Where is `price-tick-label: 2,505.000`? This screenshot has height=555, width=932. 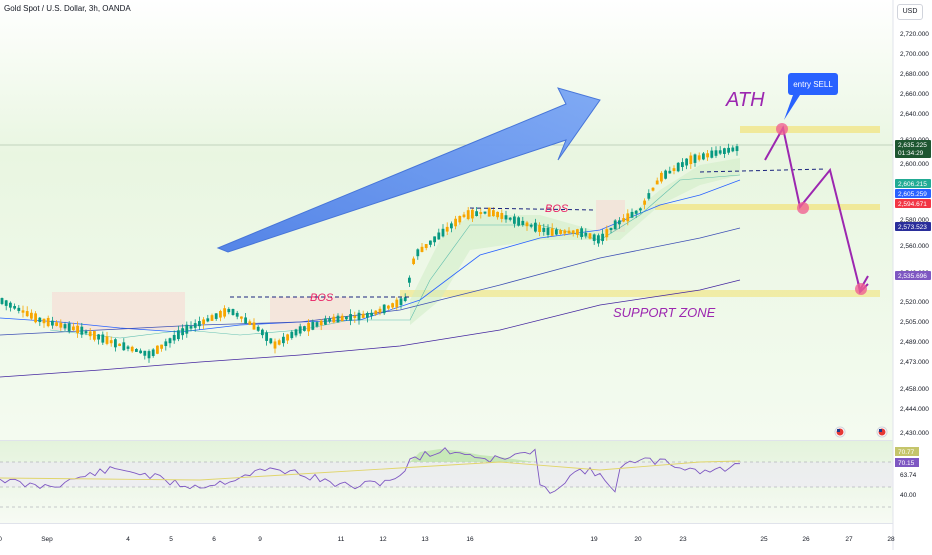
price-tick-label: 2,505.000 is located at coordinates (914, 322).